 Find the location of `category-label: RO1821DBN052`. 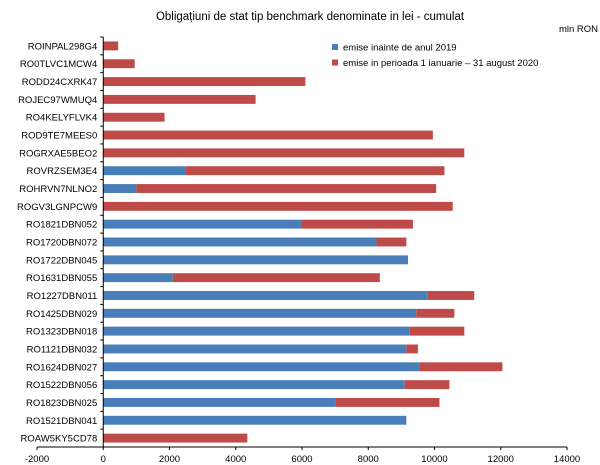

category-label: RO1821DBN052 is located at coordinates (61, 225).